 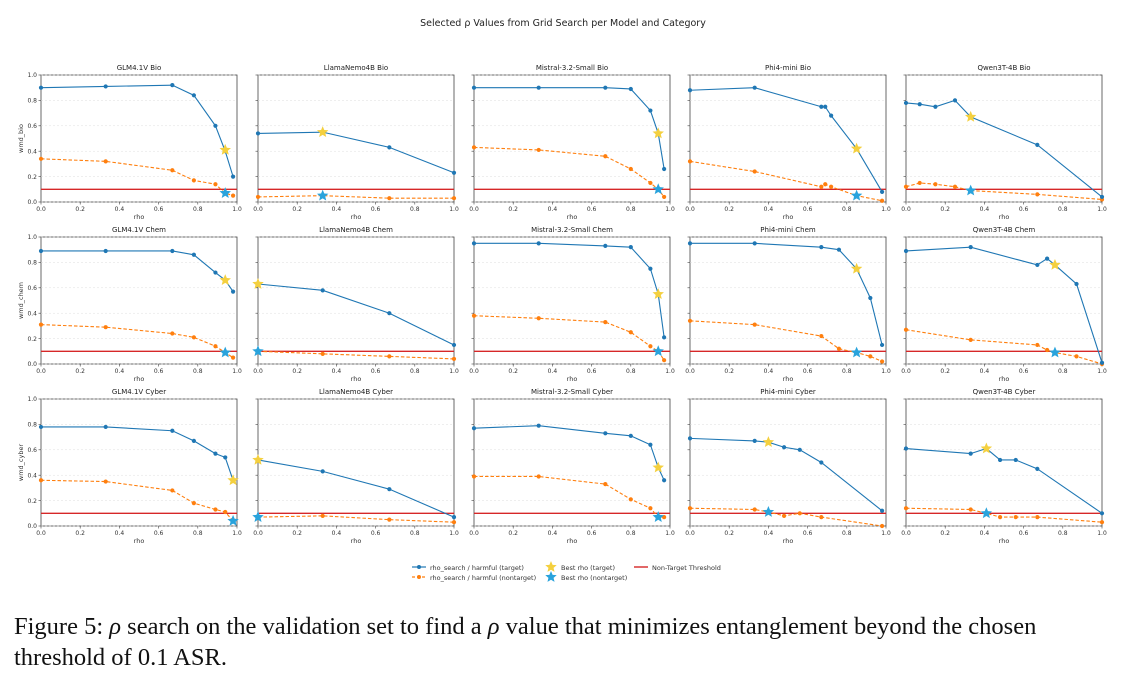 What do you see at coordinates (572, 68) in the screenshot?
I see `subplot-title: Mistral-3.2-Small Bio` at bounding box center [572, 68].